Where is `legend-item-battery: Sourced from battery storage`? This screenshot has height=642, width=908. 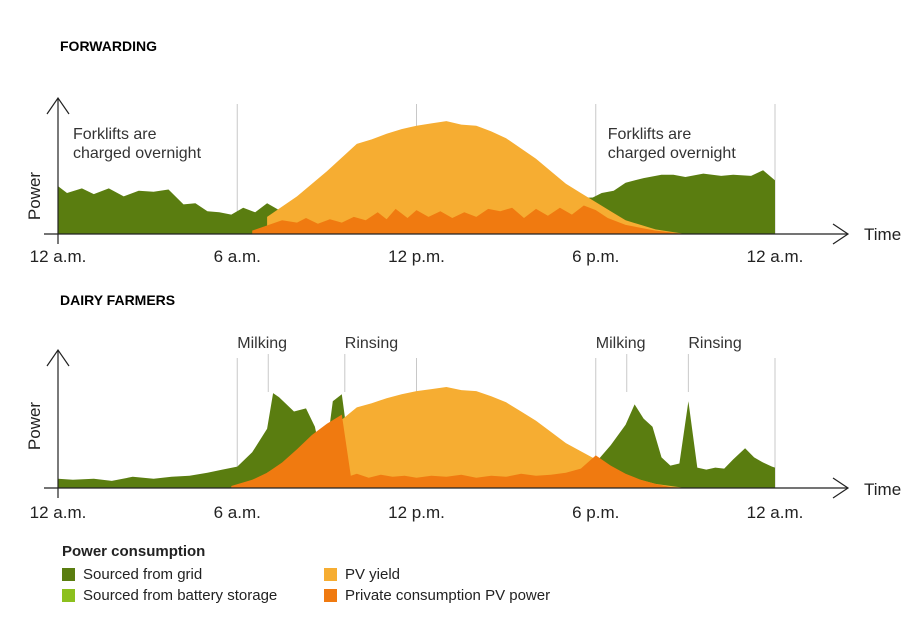 legend-item-battery: Sourced from battery storage is located at coordinates (193, 595).